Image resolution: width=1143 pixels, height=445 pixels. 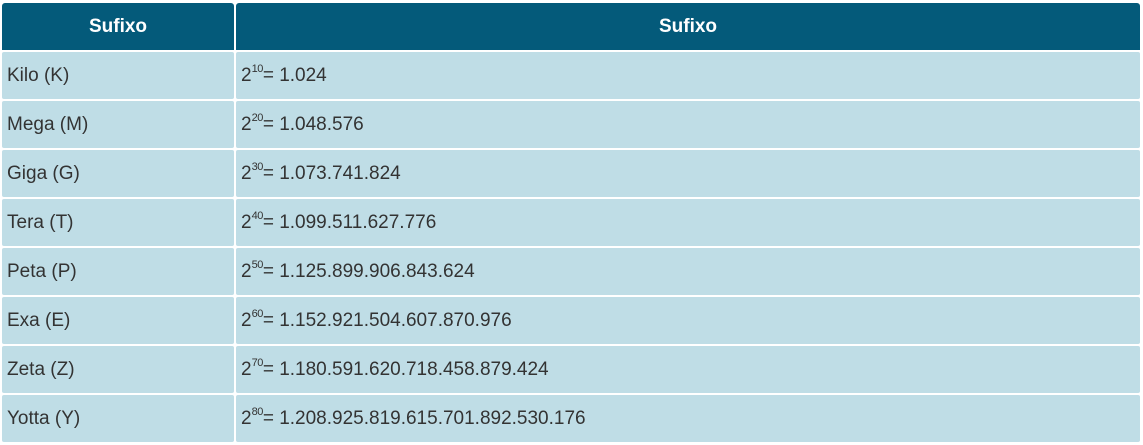 I want to click on cell-prefix: Exa (E), so click(x=118, y=320).